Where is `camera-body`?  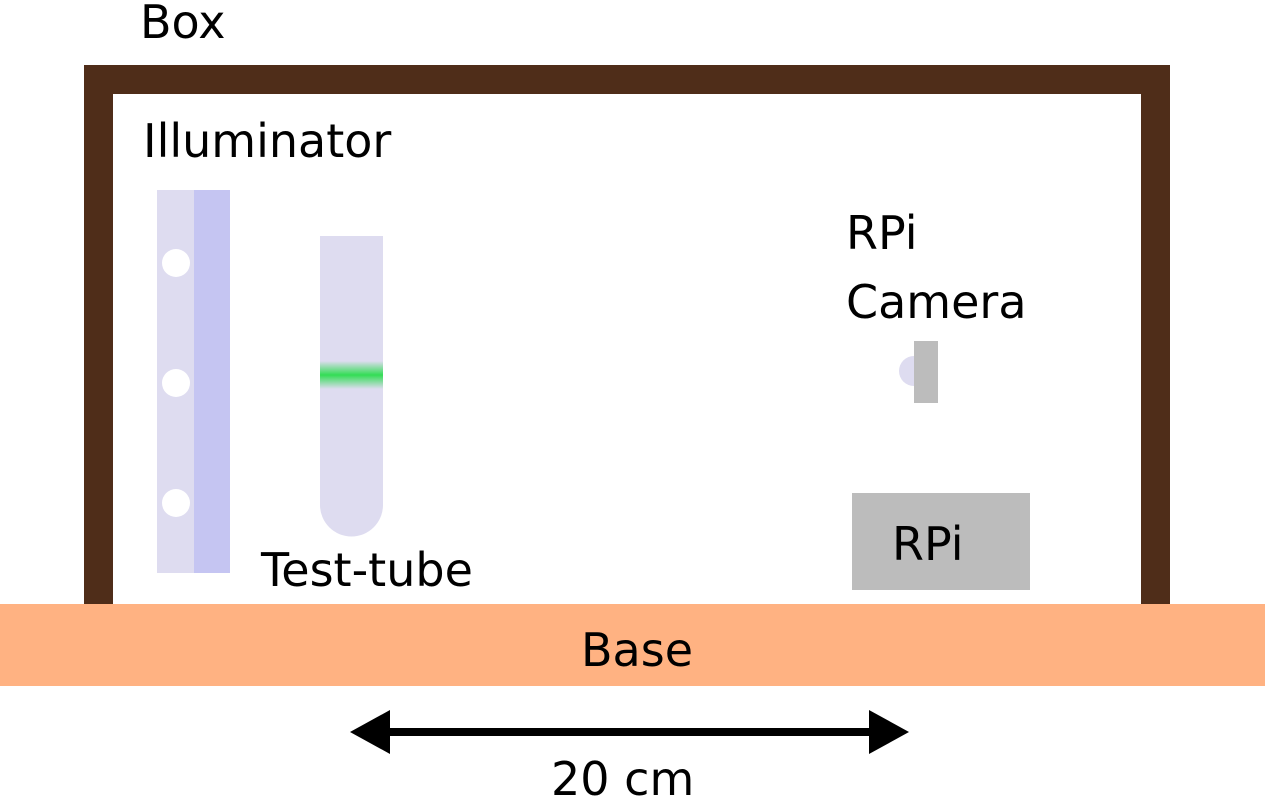 camera-body is located at coordinates (926, 372).